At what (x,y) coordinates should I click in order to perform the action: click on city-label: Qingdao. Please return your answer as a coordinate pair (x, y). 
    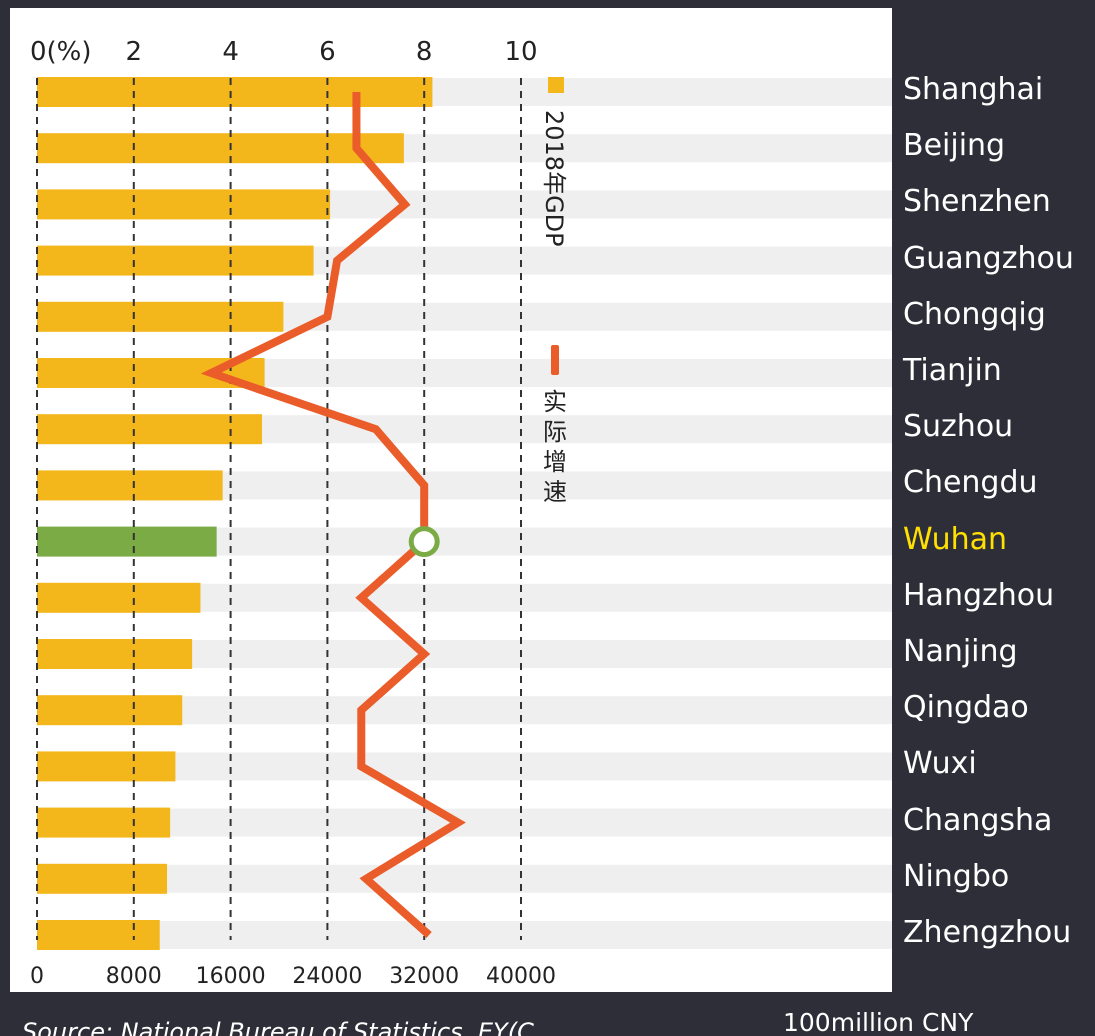
    Looking at the image, I should click on (966, 708).